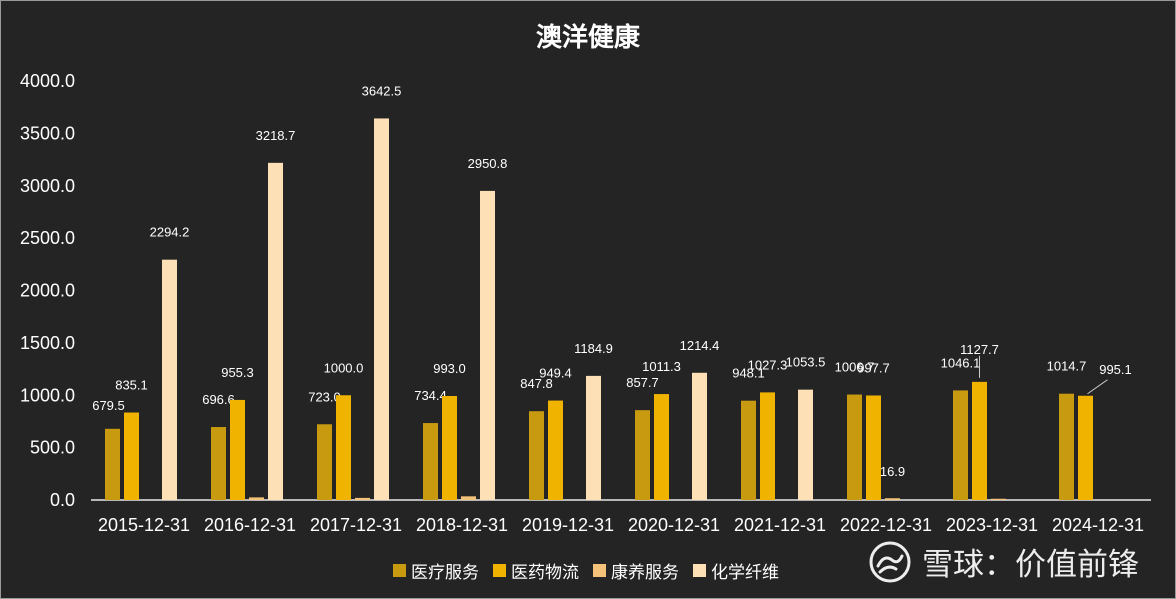 The height and width of the screenshot is (599, 1176). Describe the element at coordinates (488, 163) in the screenshot. I see `data-label-3-3: 2950.8` at that location.